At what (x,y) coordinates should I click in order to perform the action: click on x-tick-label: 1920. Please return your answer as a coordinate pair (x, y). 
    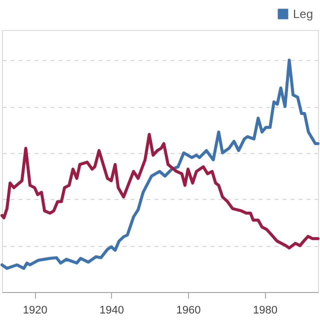
    Looking at the image, I should click on (35, 310).